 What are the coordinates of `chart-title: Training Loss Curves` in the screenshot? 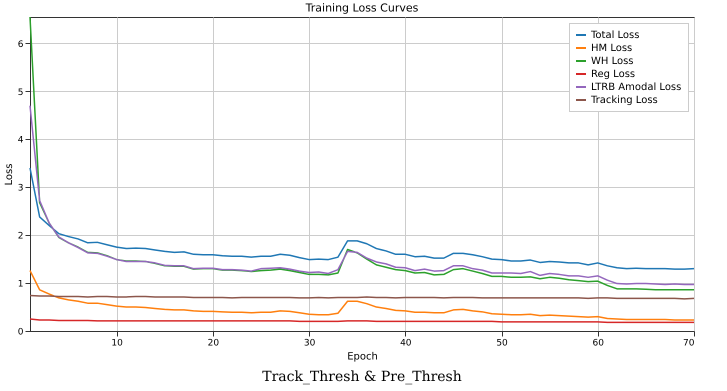 It's located at (361, 7).